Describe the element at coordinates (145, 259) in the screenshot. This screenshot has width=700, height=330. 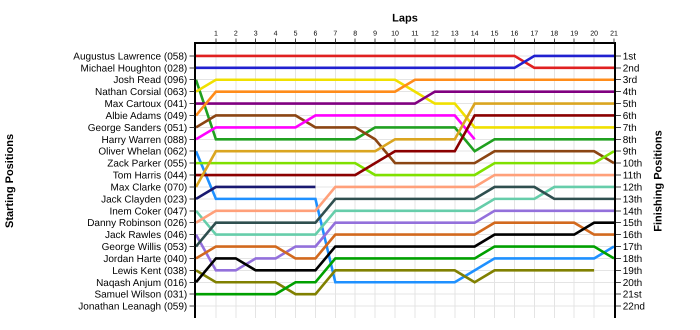
I see `series-label: Jordan Harte (040)` at that location.